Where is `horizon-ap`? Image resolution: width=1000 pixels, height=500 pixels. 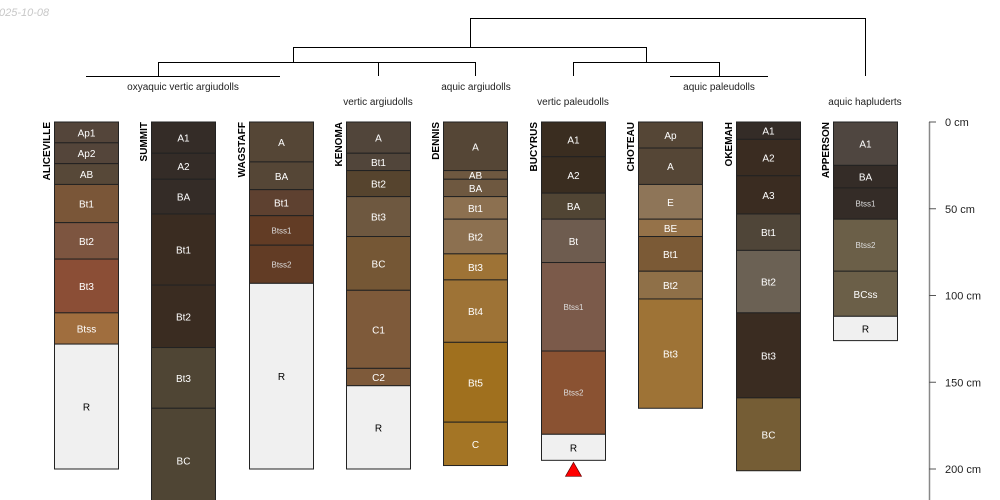
horizon-ap is located at coordinates (670, 135).